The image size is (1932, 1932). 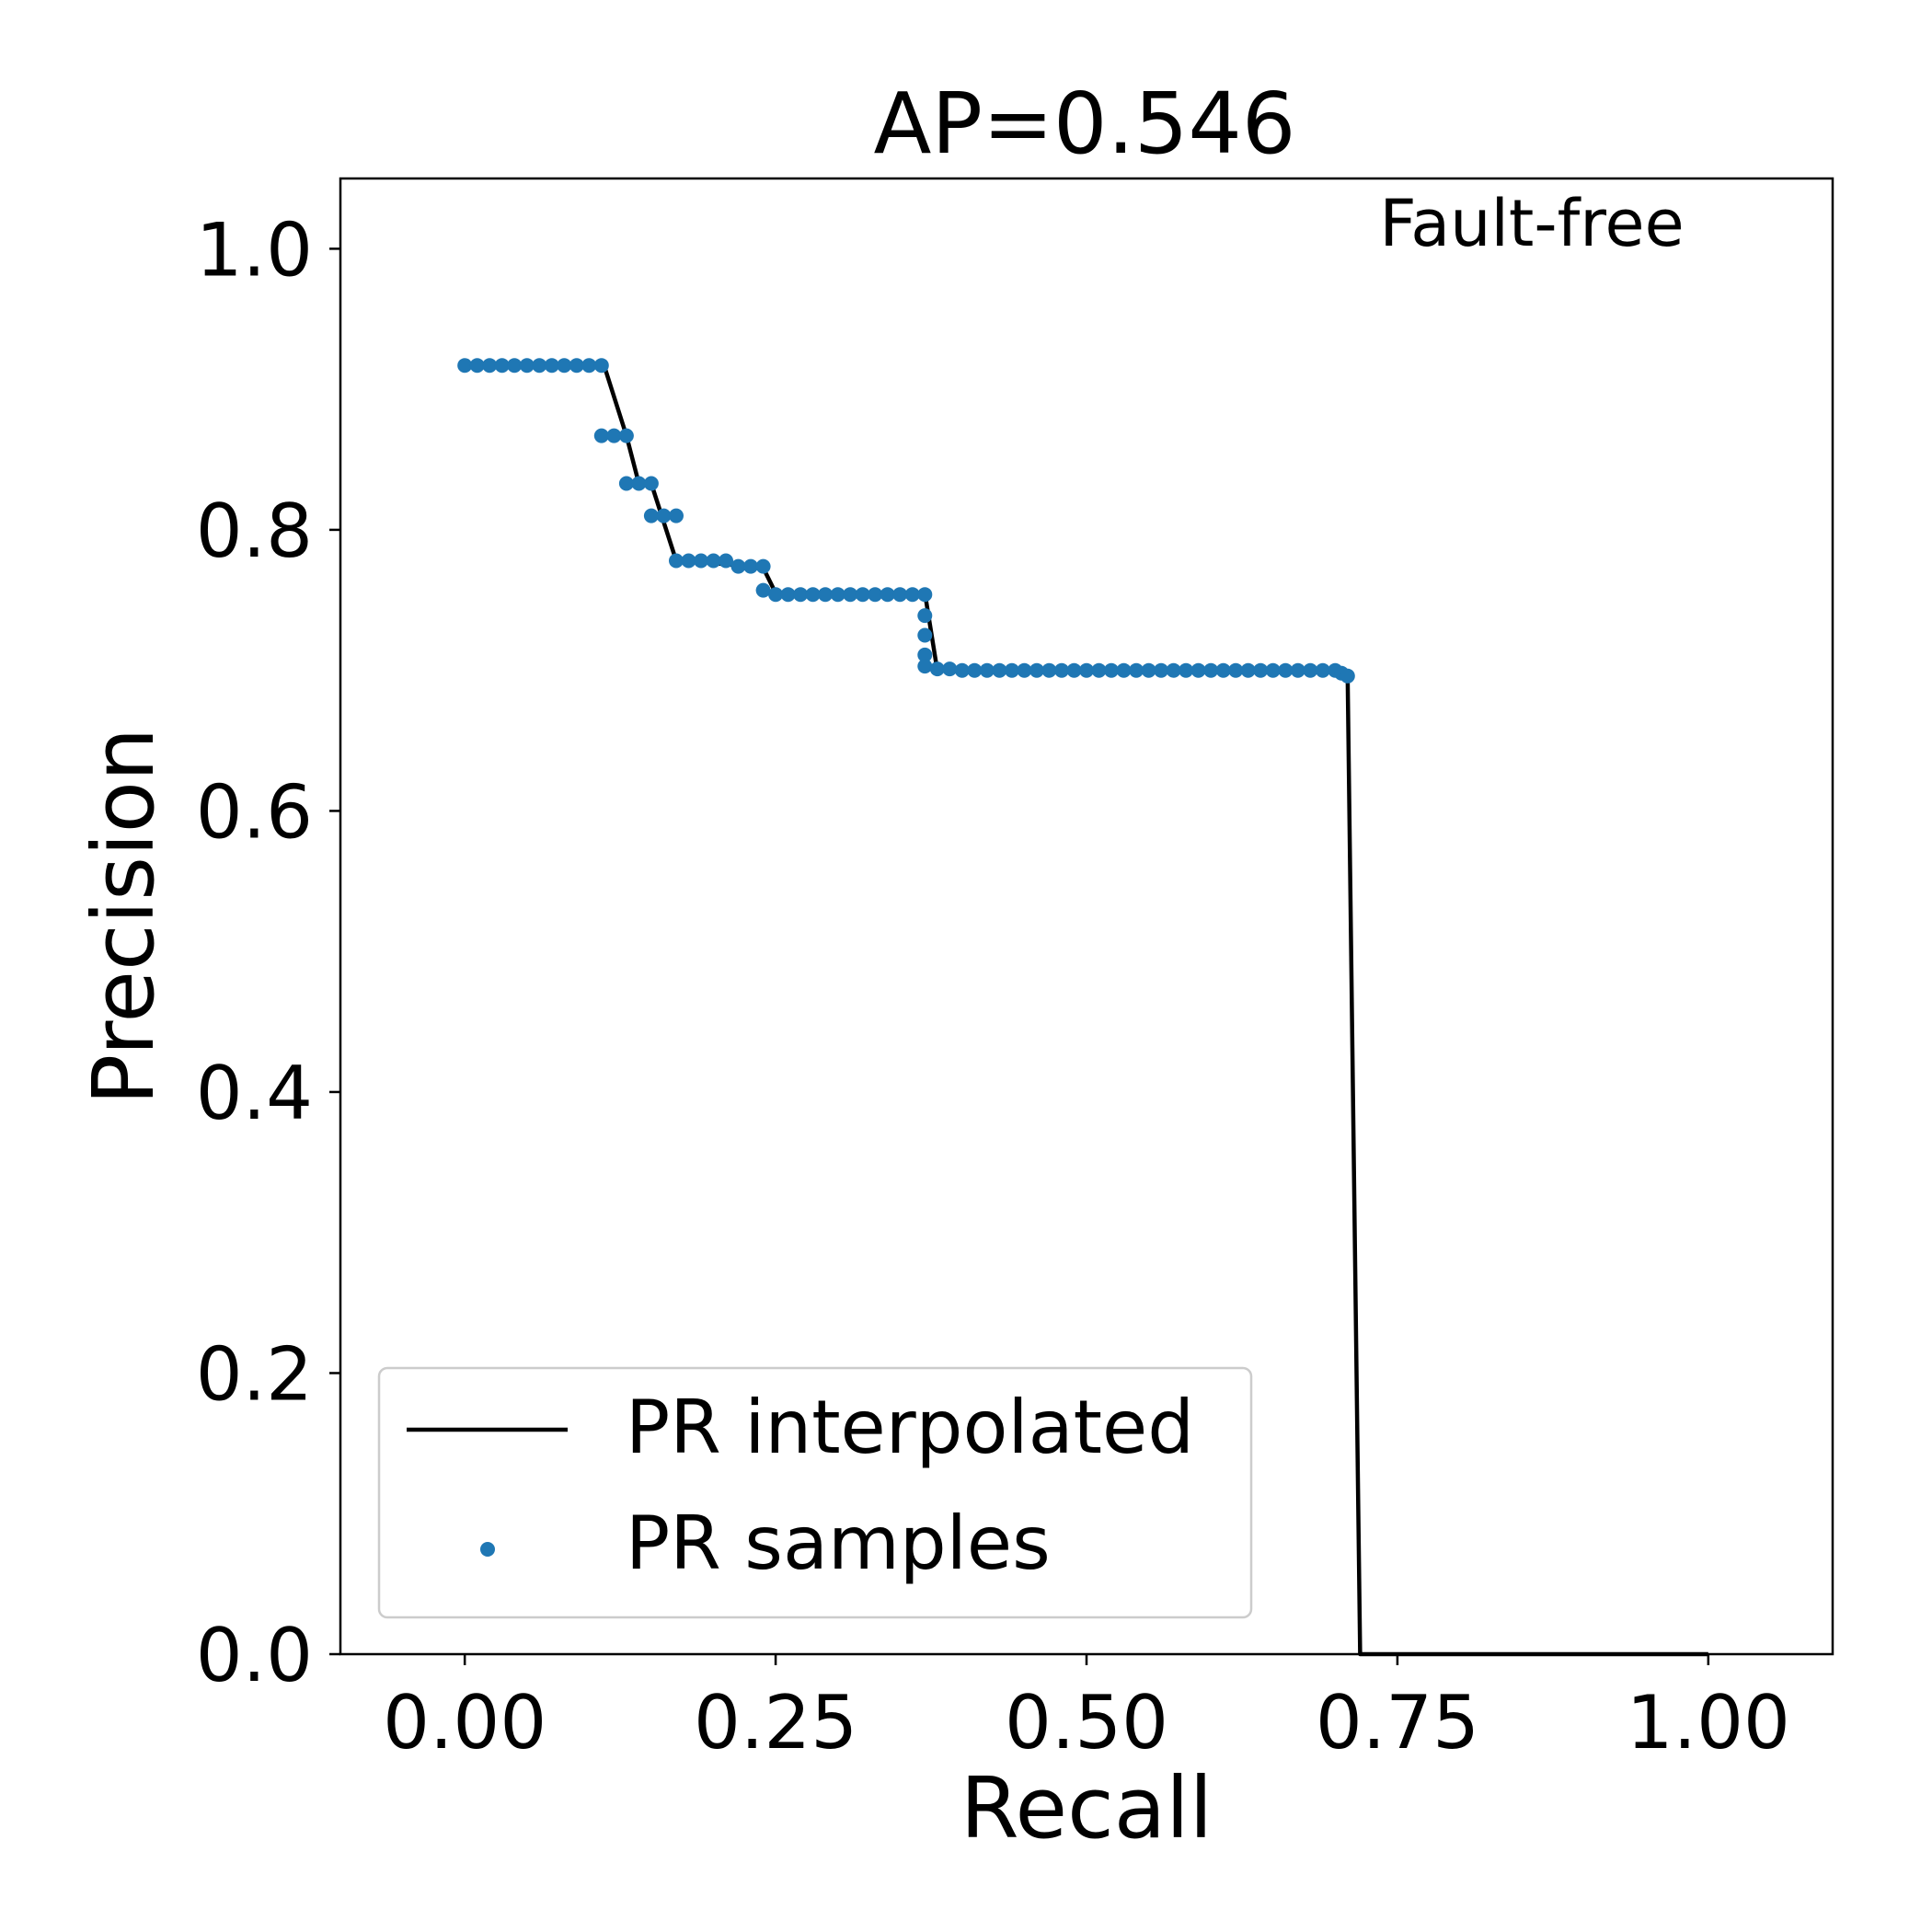 I want to click on legend-label-interpolated: PR interpolated, so click(x=910, y=1427).